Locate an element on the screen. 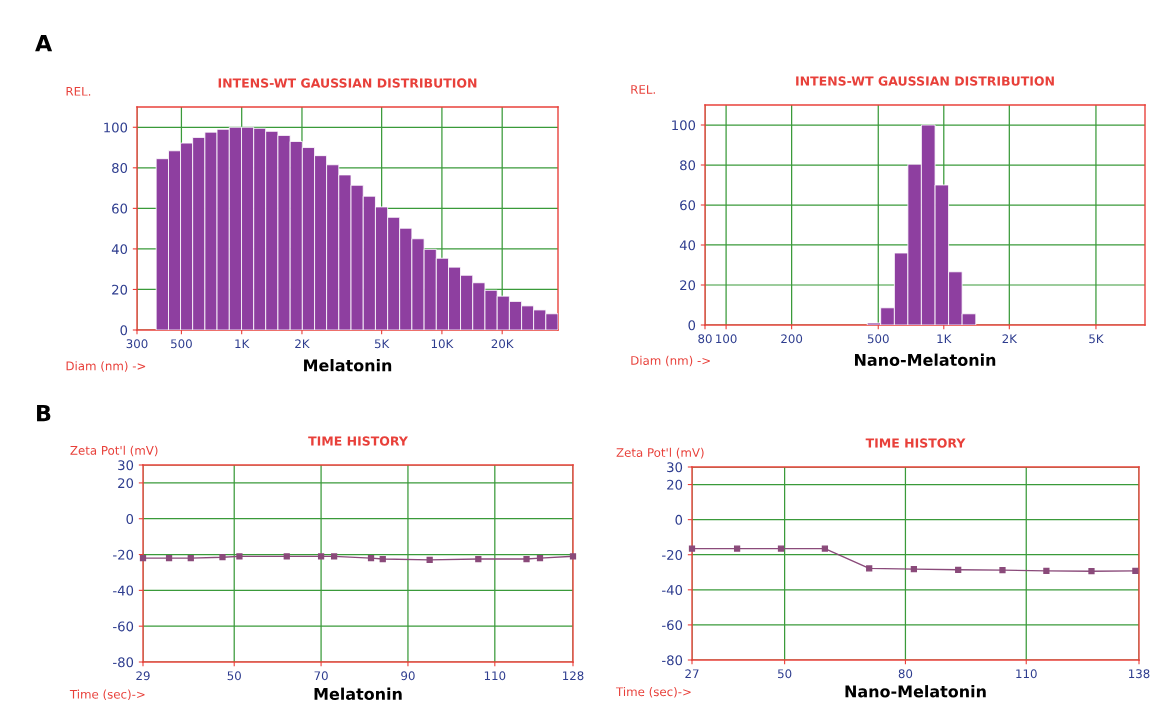 The height and width of the screenshot is (705, 1172). x-tick-label: 29 is located at coordinates (143, 676).